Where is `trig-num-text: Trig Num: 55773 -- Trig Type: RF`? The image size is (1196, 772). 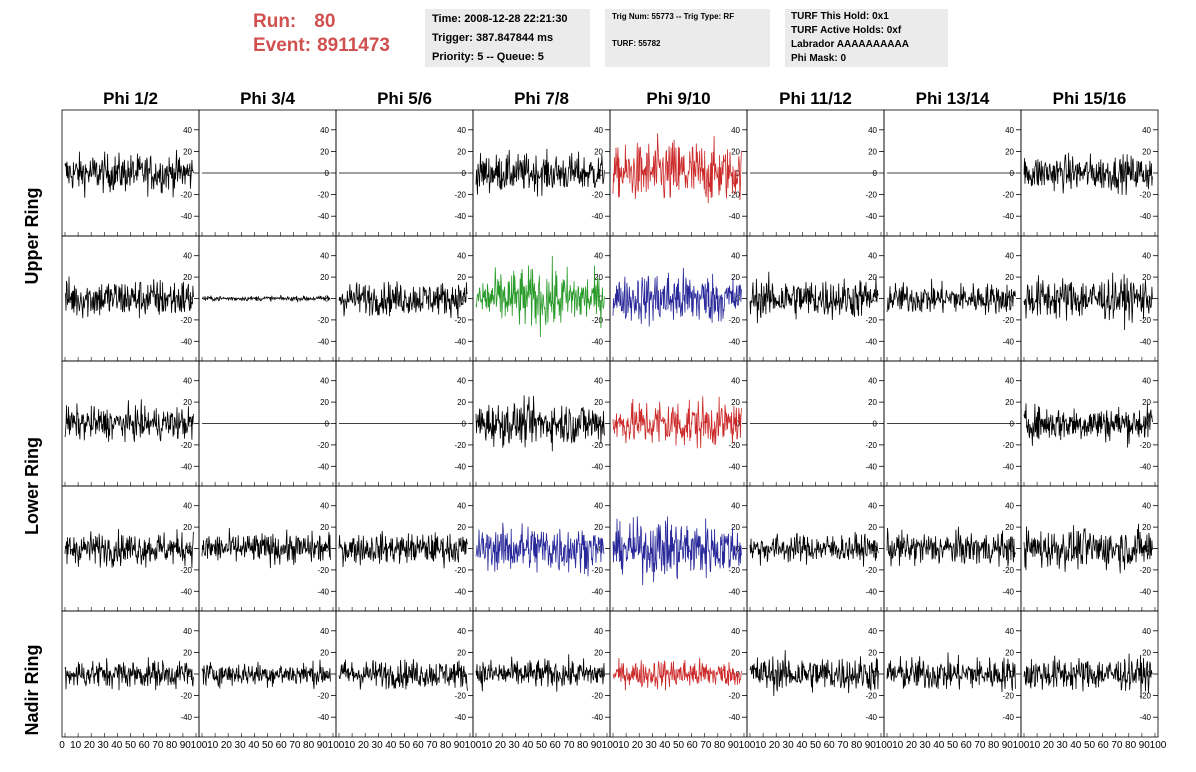
trig-num-text: Trig Num: 55773 -- Trig Type: RF is located at coordinates (673, 16).